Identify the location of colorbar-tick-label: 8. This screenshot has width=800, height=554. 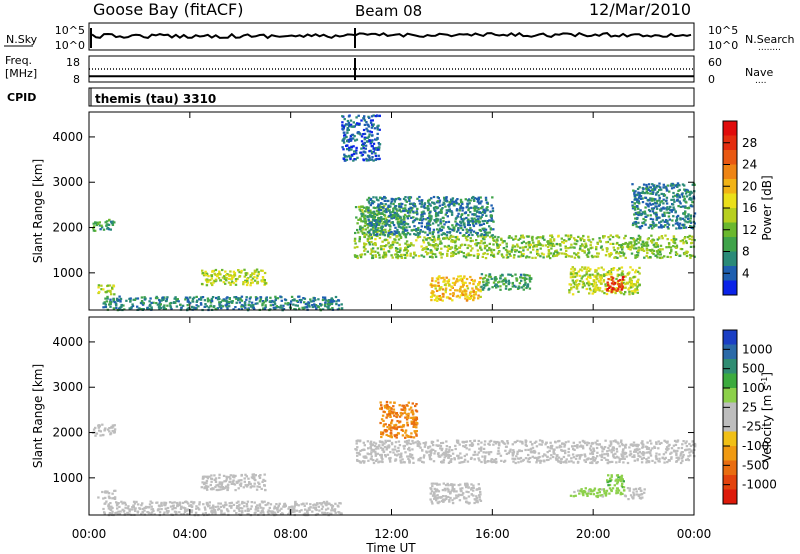
(746, 252).